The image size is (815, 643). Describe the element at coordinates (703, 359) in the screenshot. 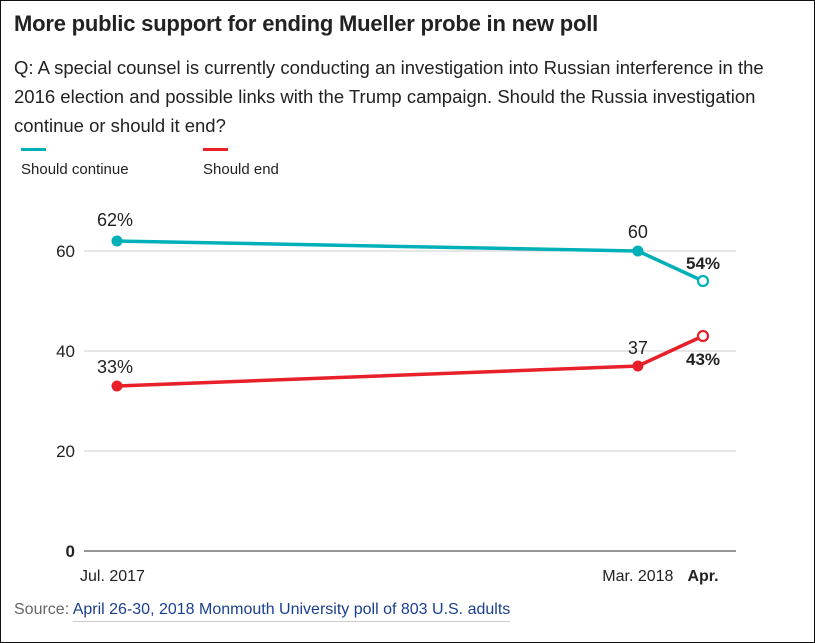

I see `data-label: 43%` at that location.